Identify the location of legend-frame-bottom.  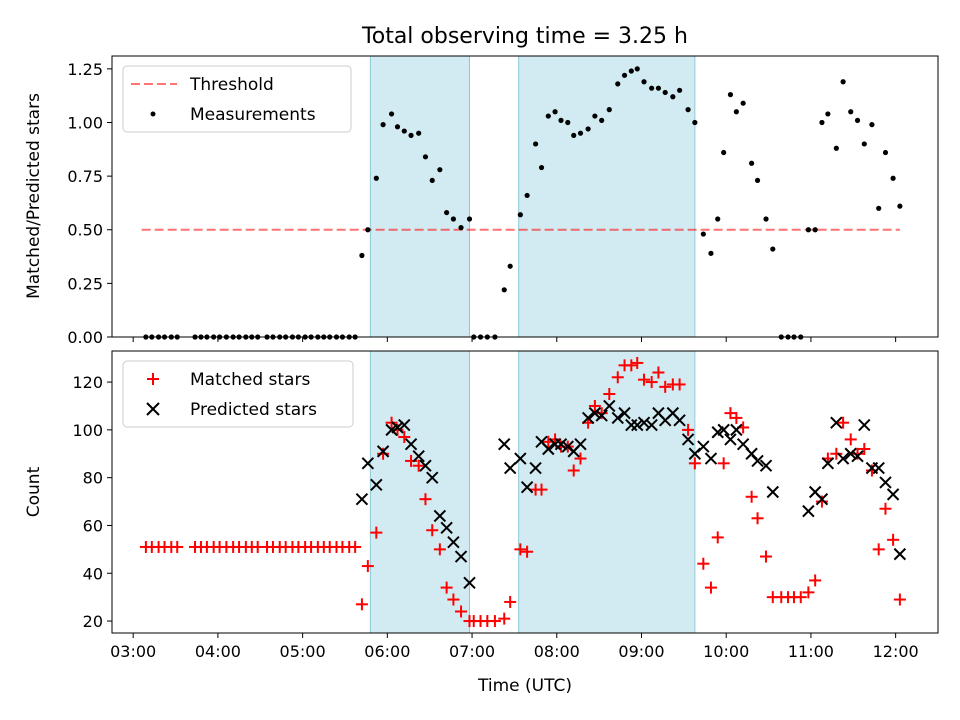
(238, 394).